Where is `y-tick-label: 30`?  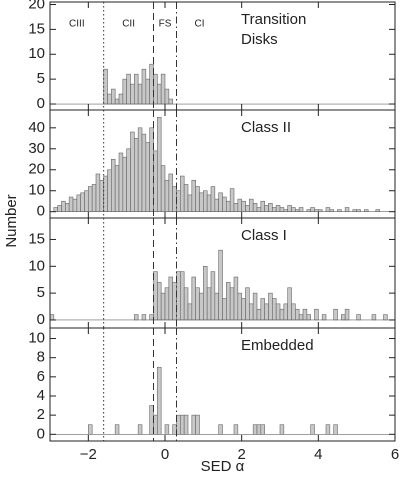
y-tick-label: 30 is located at coordinates (36, 148).